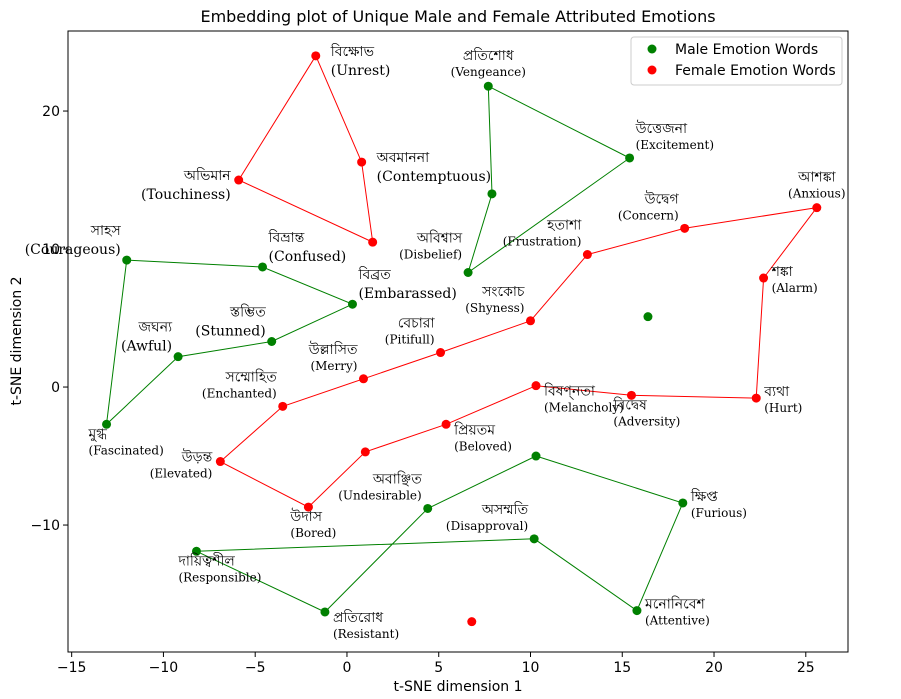 This screenshot has width=901, height=699. What do you see at coordinates (438, 668) in the screenshot?
I see `x-tick-label: 5` at bounding box center [438, 668].